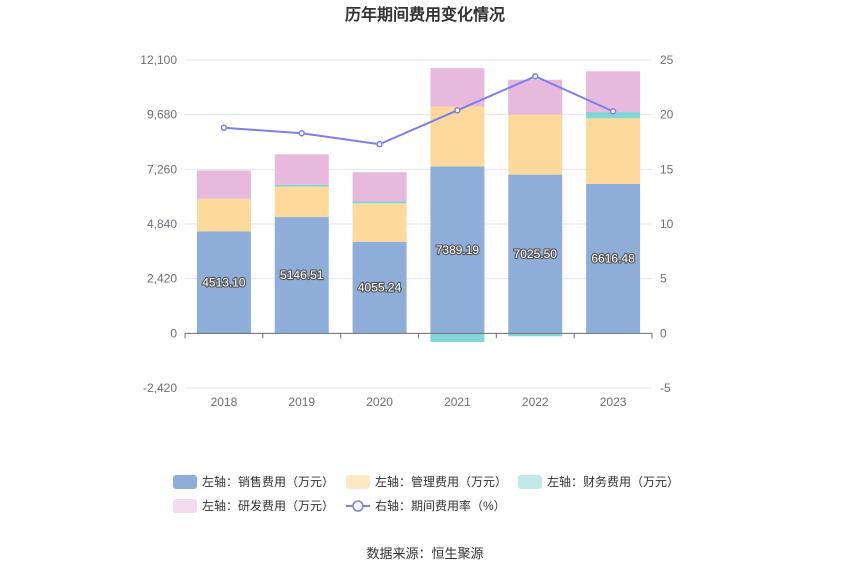 The height and width of the screenshot is (575, 850). I want to click on left-axis-ticks: 12,100 9,680 7,260 4,840 2,420 0 -2,420, so click(158, 224).